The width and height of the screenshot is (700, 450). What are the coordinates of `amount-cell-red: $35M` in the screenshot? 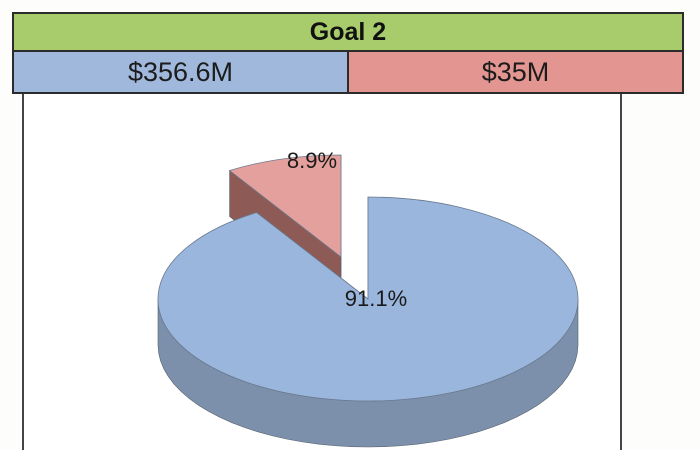 It's located at (515, 72).